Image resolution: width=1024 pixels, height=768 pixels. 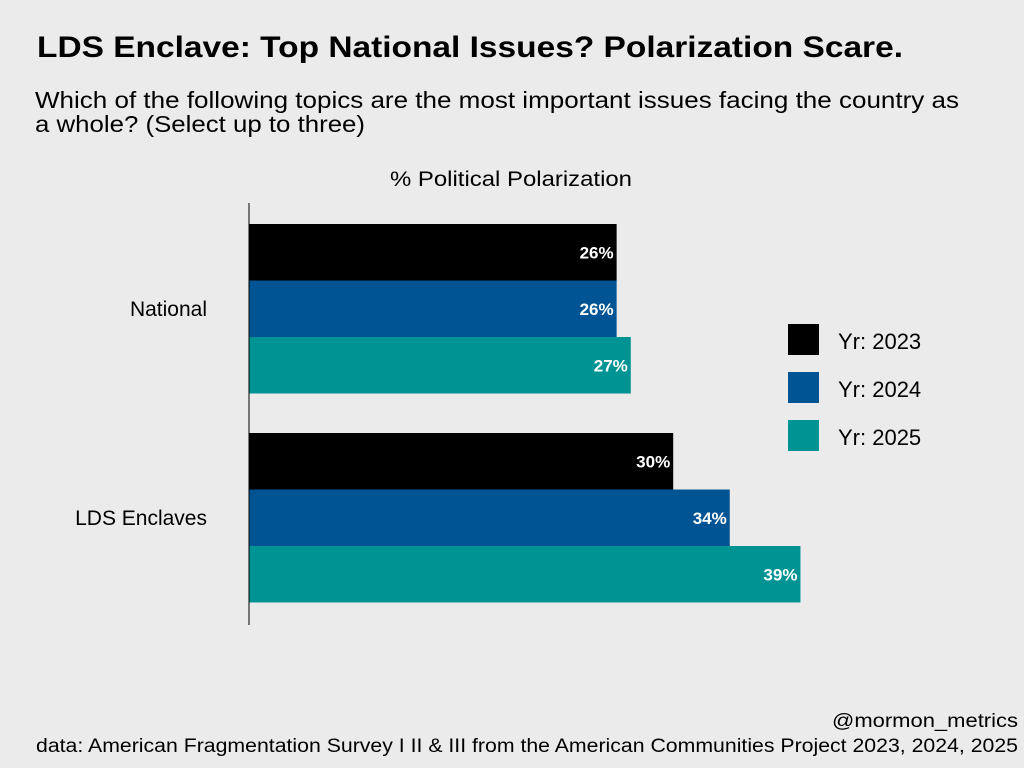 What do you see at coordinates (879, 437) in the screenshot?
I see `legend-label: Yr: 2025` at bounding box center [879, 437].